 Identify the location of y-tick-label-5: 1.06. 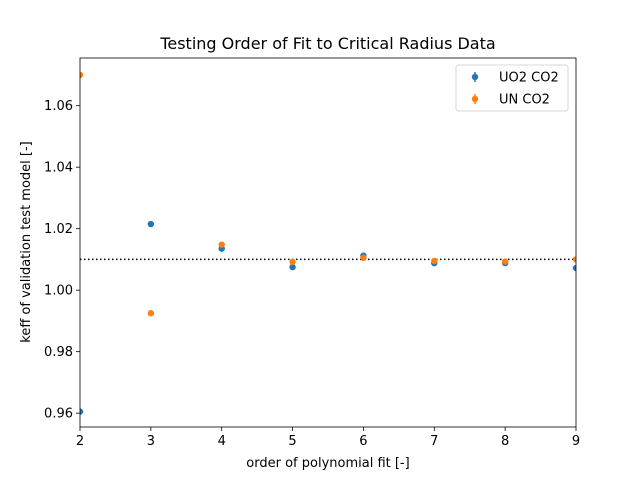
(58, 106).